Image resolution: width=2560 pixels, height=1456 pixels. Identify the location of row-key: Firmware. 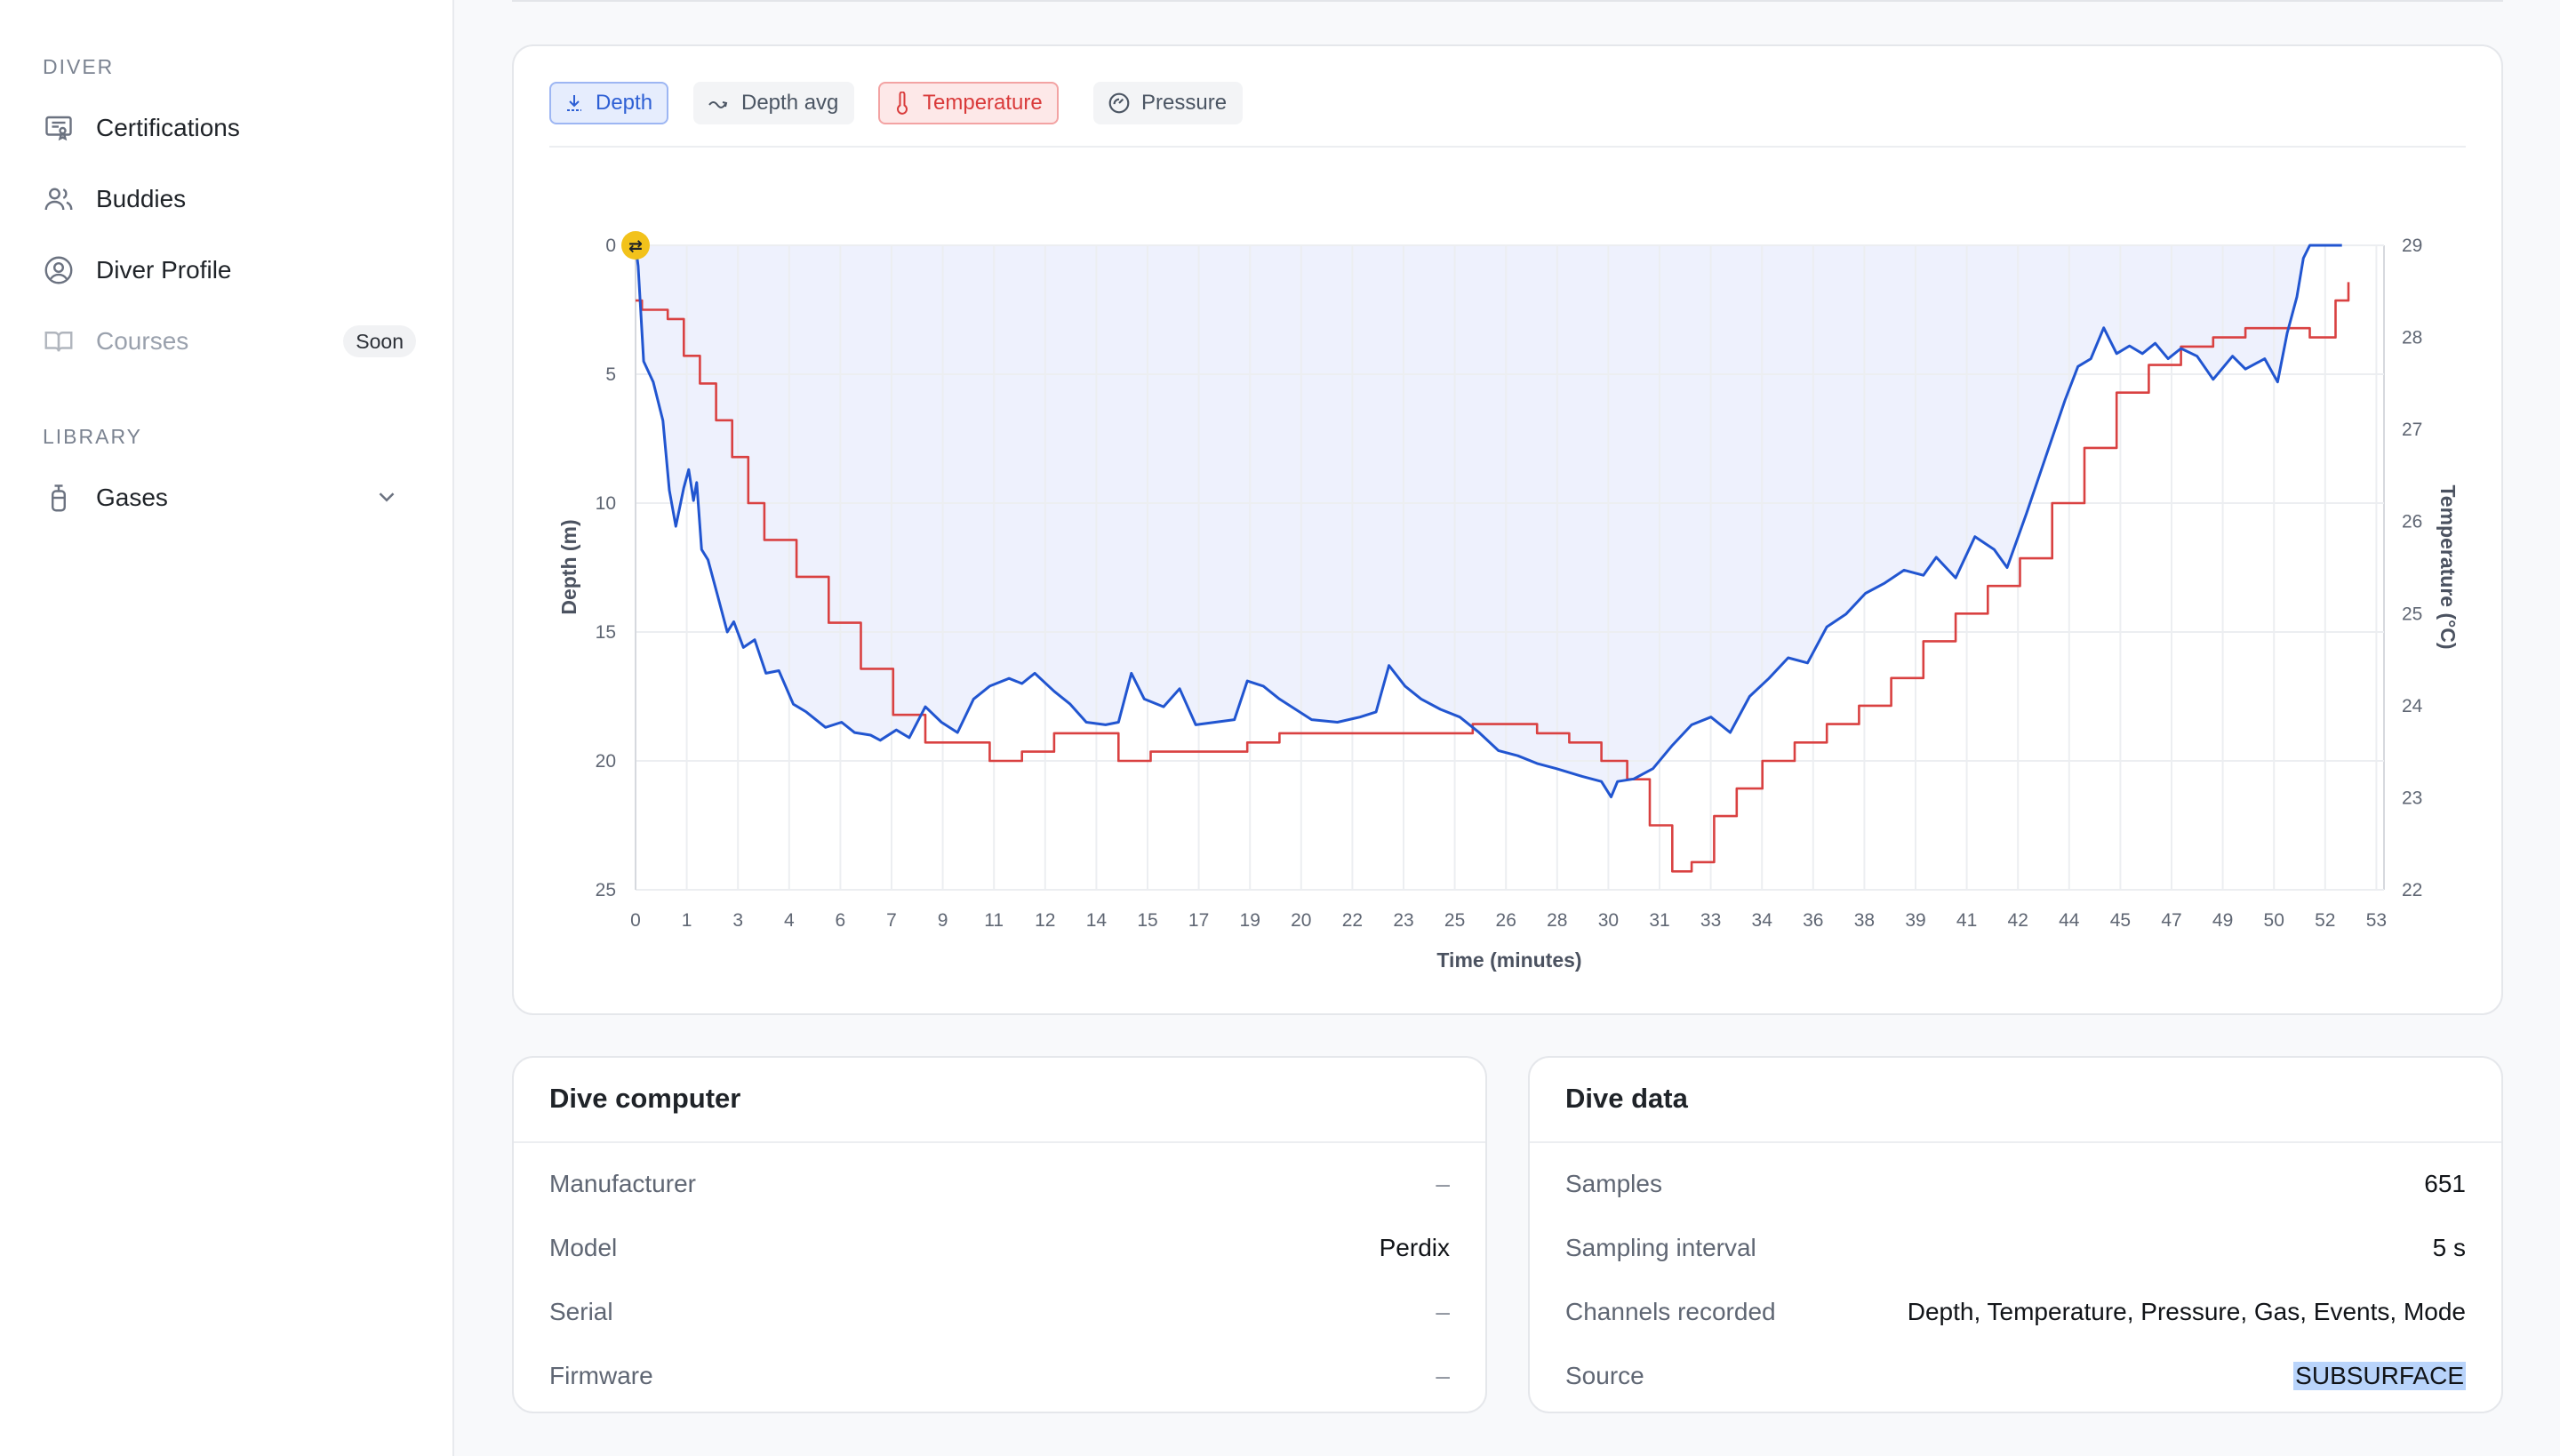
(601, 1375).